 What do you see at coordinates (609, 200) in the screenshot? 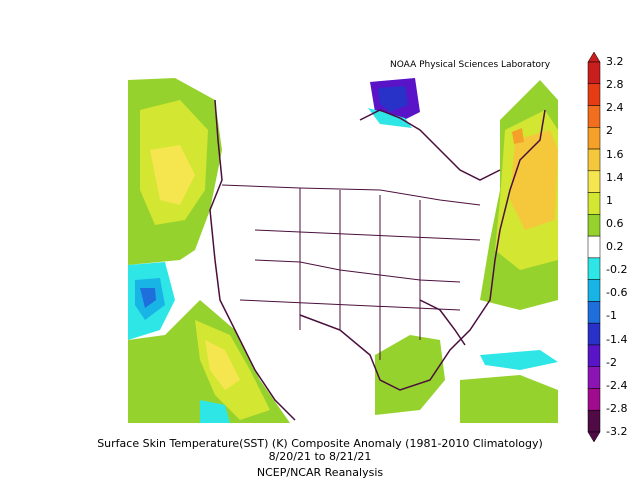
I see `colorbar-tick-label: 1` at bounding box center [609, 200].